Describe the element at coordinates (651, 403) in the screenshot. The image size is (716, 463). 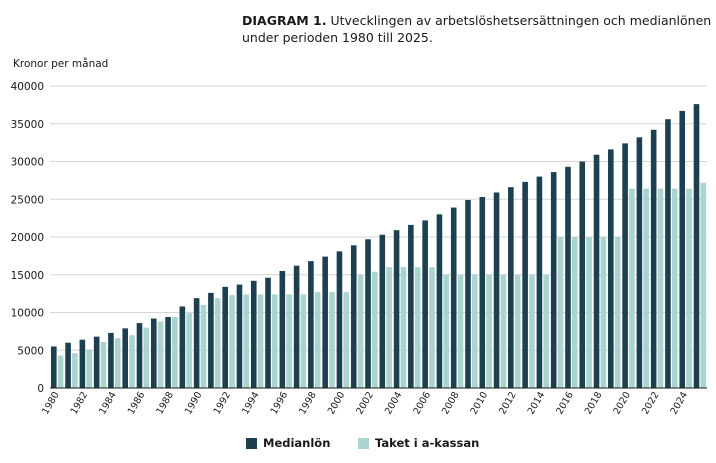
I see `x-tick-label: 2022` at that location.